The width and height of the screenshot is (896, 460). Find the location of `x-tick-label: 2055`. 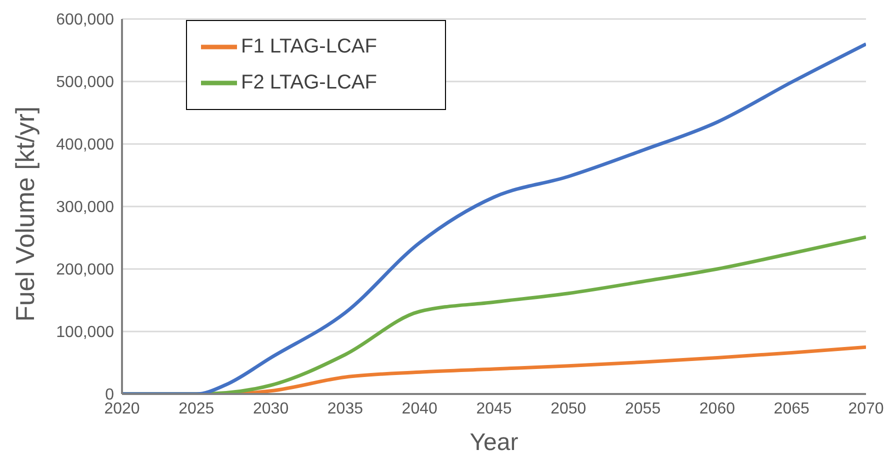

x-tick-label: 2055 is located at coordinates (643, 409).